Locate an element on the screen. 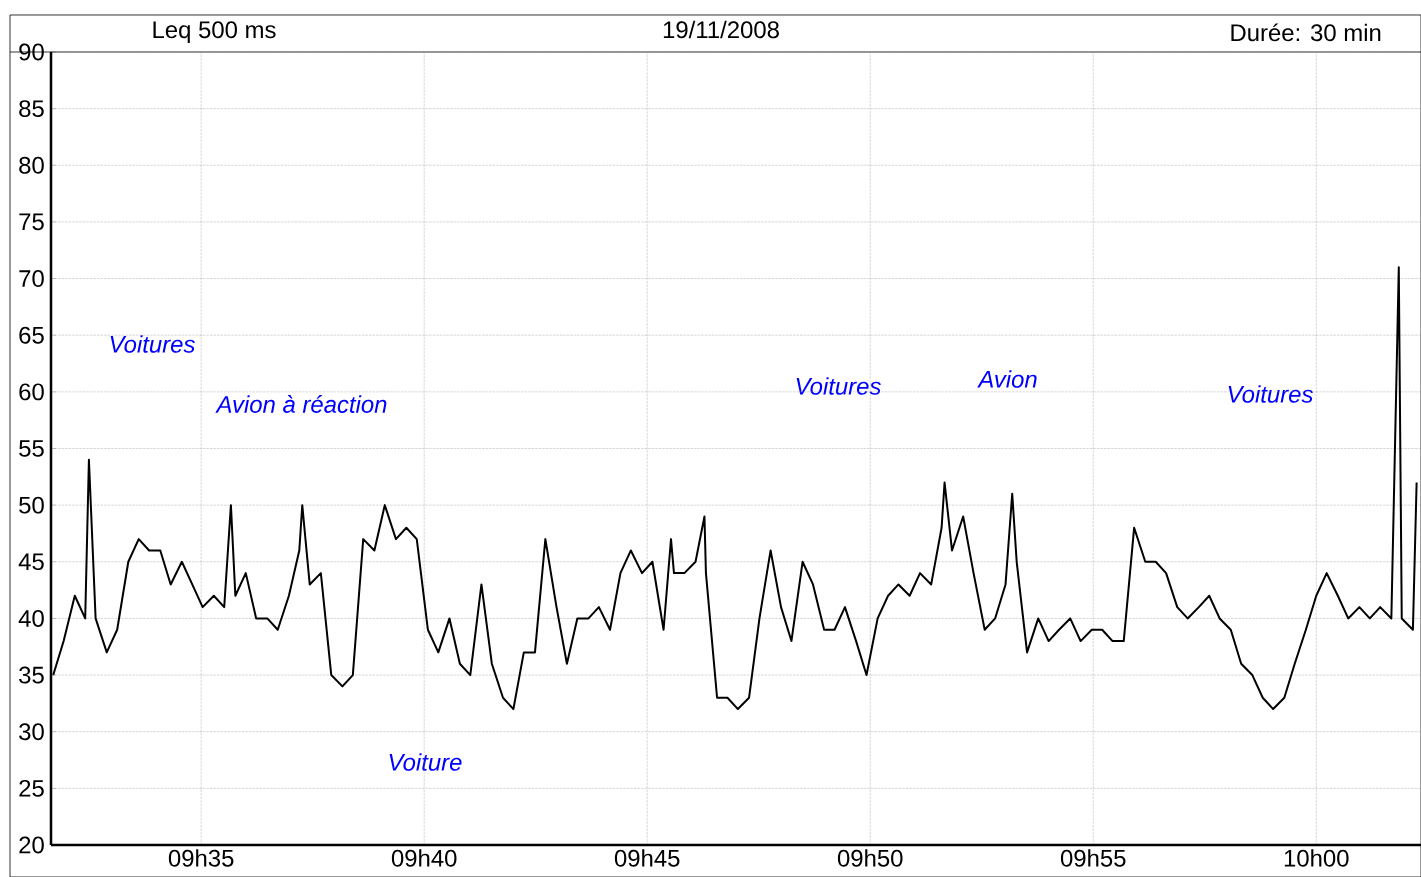 Image resolution: width=1421 pixels, height=877 pixels. y-tick-label: 90 is located at coordinates (31, 52).